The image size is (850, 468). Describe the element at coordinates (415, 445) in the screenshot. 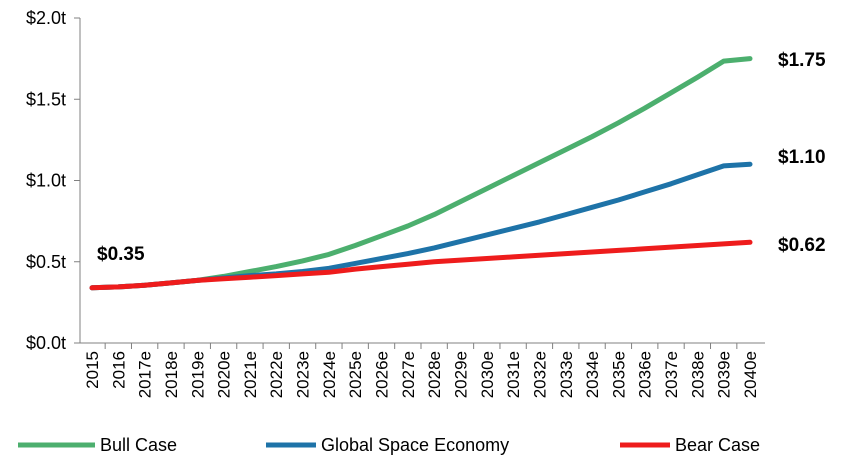

I see `legend-label-global-space-economy: Global Space Economy` at that location.